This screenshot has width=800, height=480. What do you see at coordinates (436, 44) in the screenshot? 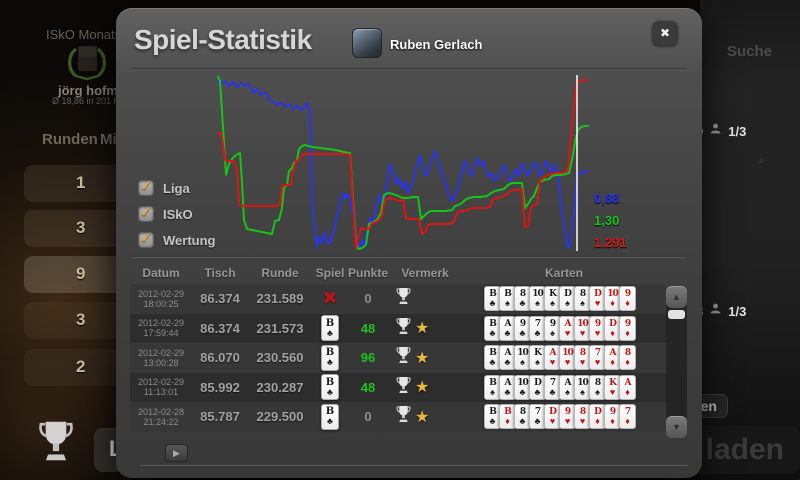
I see `dialog-player-name: Ruben Gerlach` at bounding box center [436, 44].